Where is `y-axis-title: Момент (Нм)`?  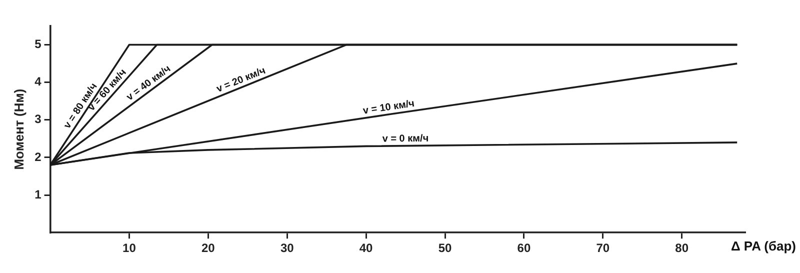
y-axis-title: Момент (Нм) is located at coordinates (18, 129).